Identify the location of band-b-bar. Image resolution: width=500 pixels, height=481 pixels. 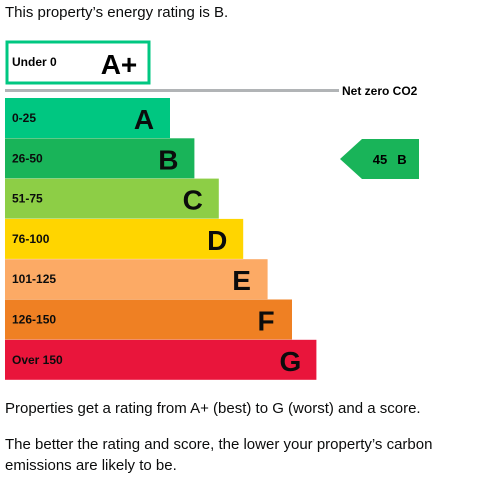
(100, 158).